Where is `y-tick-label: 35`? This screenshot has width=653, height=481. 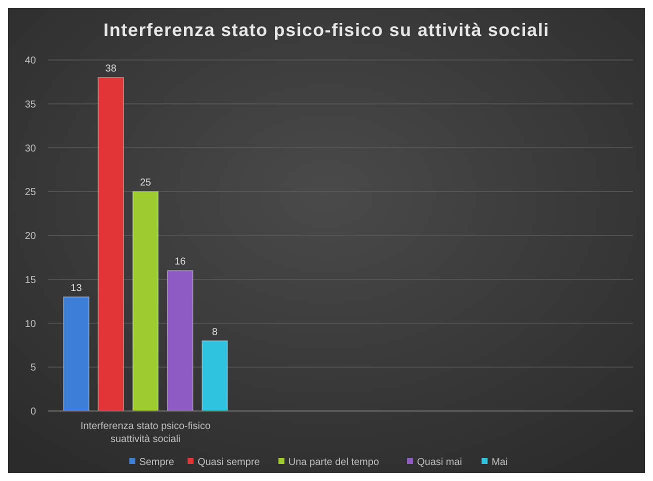
y-tick-label: 35 is located at coordinates (30, 104).